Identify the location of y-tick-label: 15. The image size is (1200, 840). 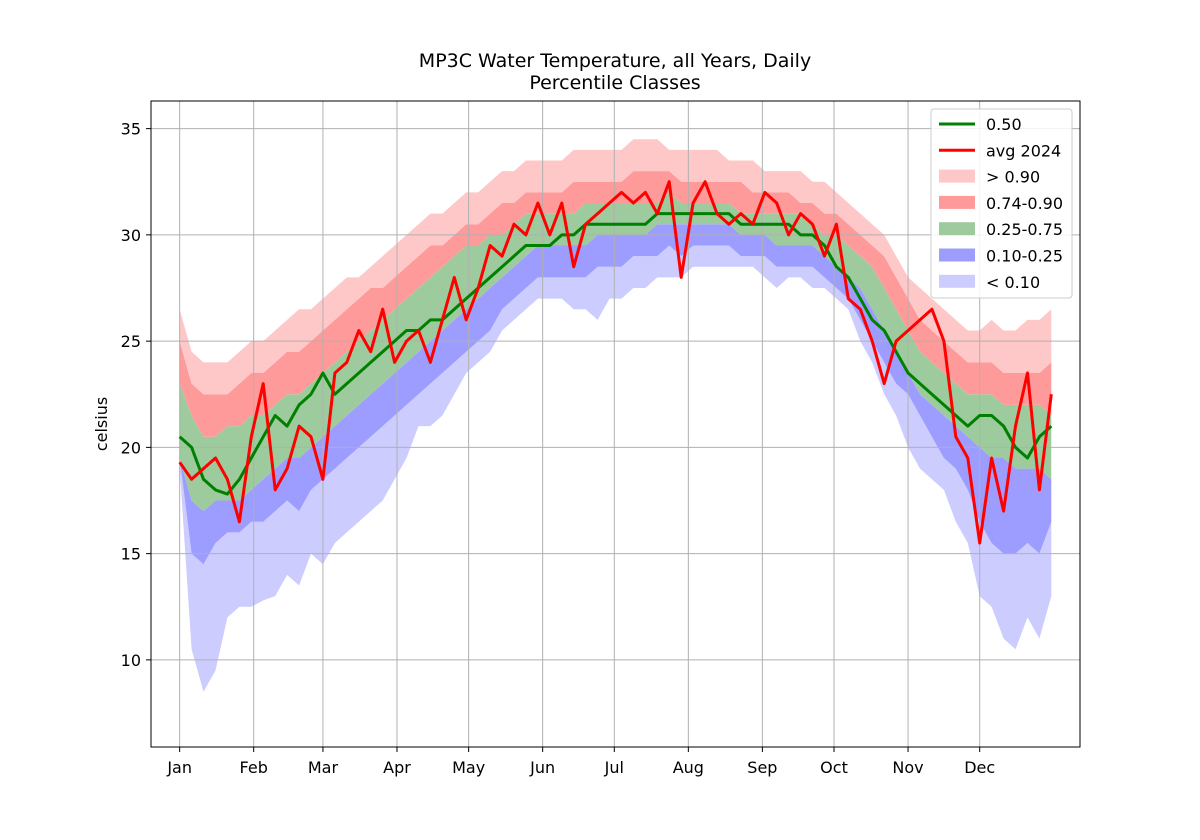
(131, 554).